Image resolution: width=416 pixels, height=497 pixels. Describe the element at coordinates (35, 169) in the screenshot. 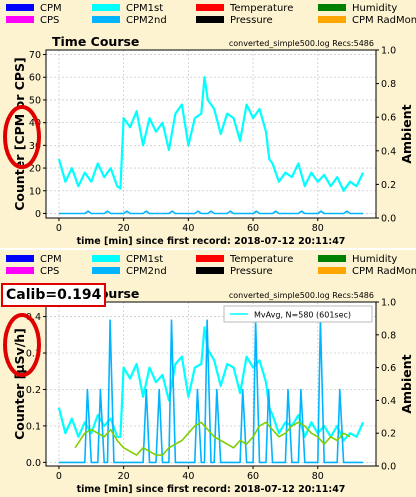

I see `y-tick-label: 20` at that location.